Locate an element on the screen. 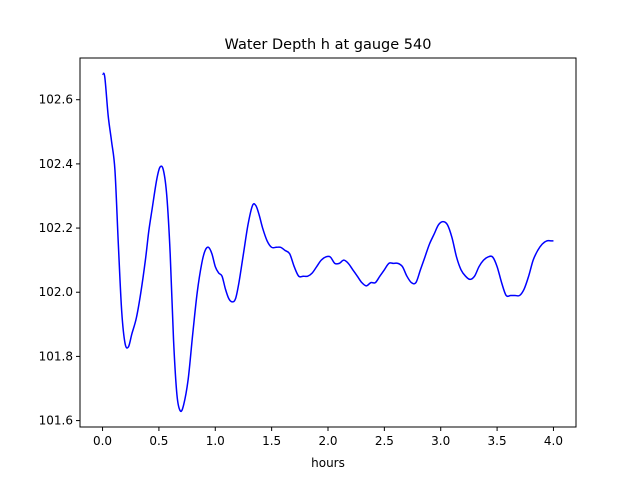 The image size is (640, 480). x-tick-label: 1.5 is located at coordinates (271, 441).